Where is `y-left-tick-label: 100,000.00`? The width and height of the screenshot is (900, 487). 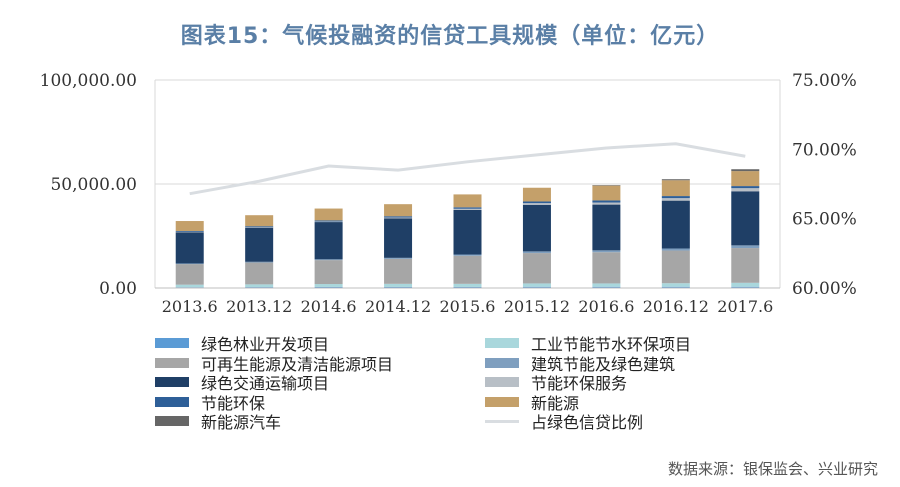
y-left-tick-label: 100,000.00 is located at coordinates (88, 81).